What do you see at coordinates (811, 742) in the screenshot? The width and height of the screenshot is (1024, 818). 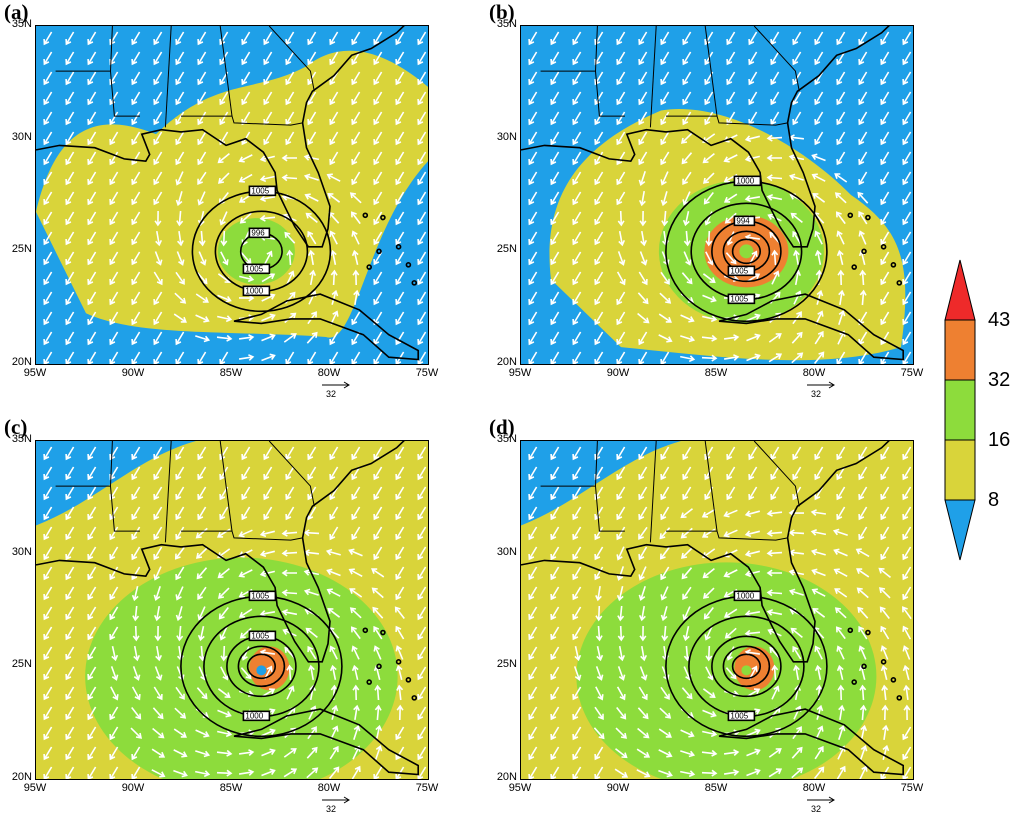 I see `cuba-outline` at bounding box center [811, 742].